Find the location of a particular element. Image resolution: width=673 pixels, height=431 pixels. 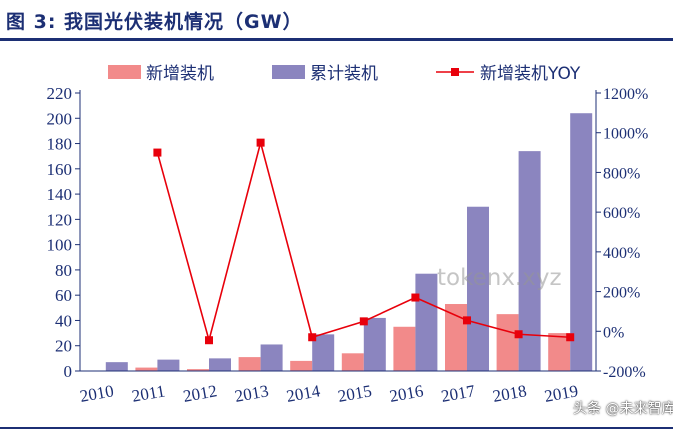

x-tick-label: 2014 is located at coordinates (303, 393).